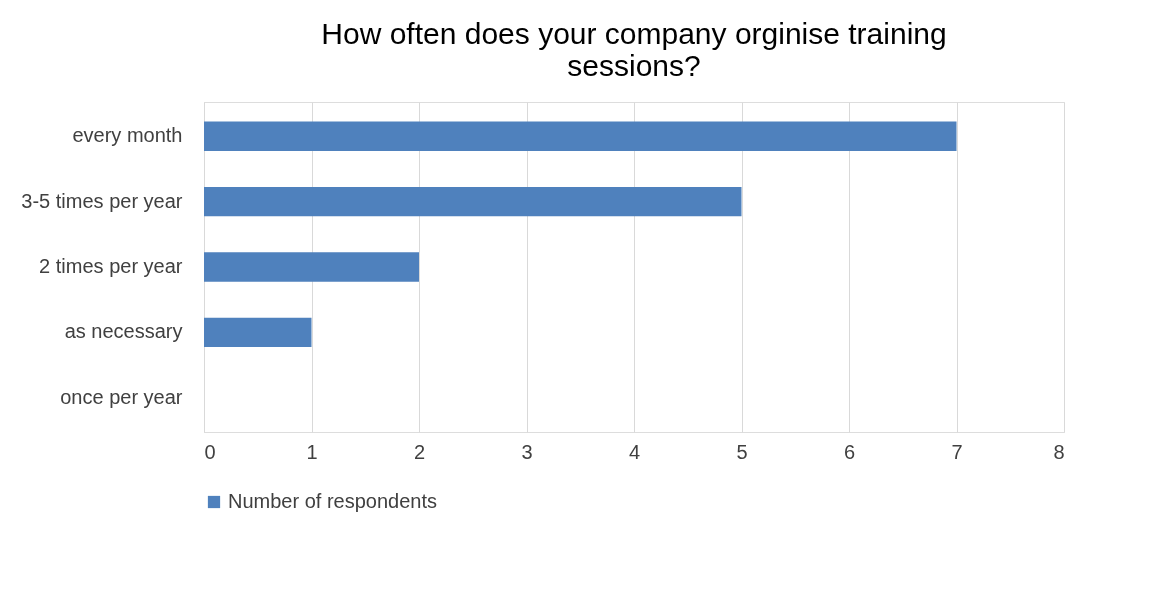 Image resolution: width=1151 pixels, height=600 pixels. Describe the element at coordinates (1059, 451) in the screenshot. I see `x-tick-label: 8` at that location.